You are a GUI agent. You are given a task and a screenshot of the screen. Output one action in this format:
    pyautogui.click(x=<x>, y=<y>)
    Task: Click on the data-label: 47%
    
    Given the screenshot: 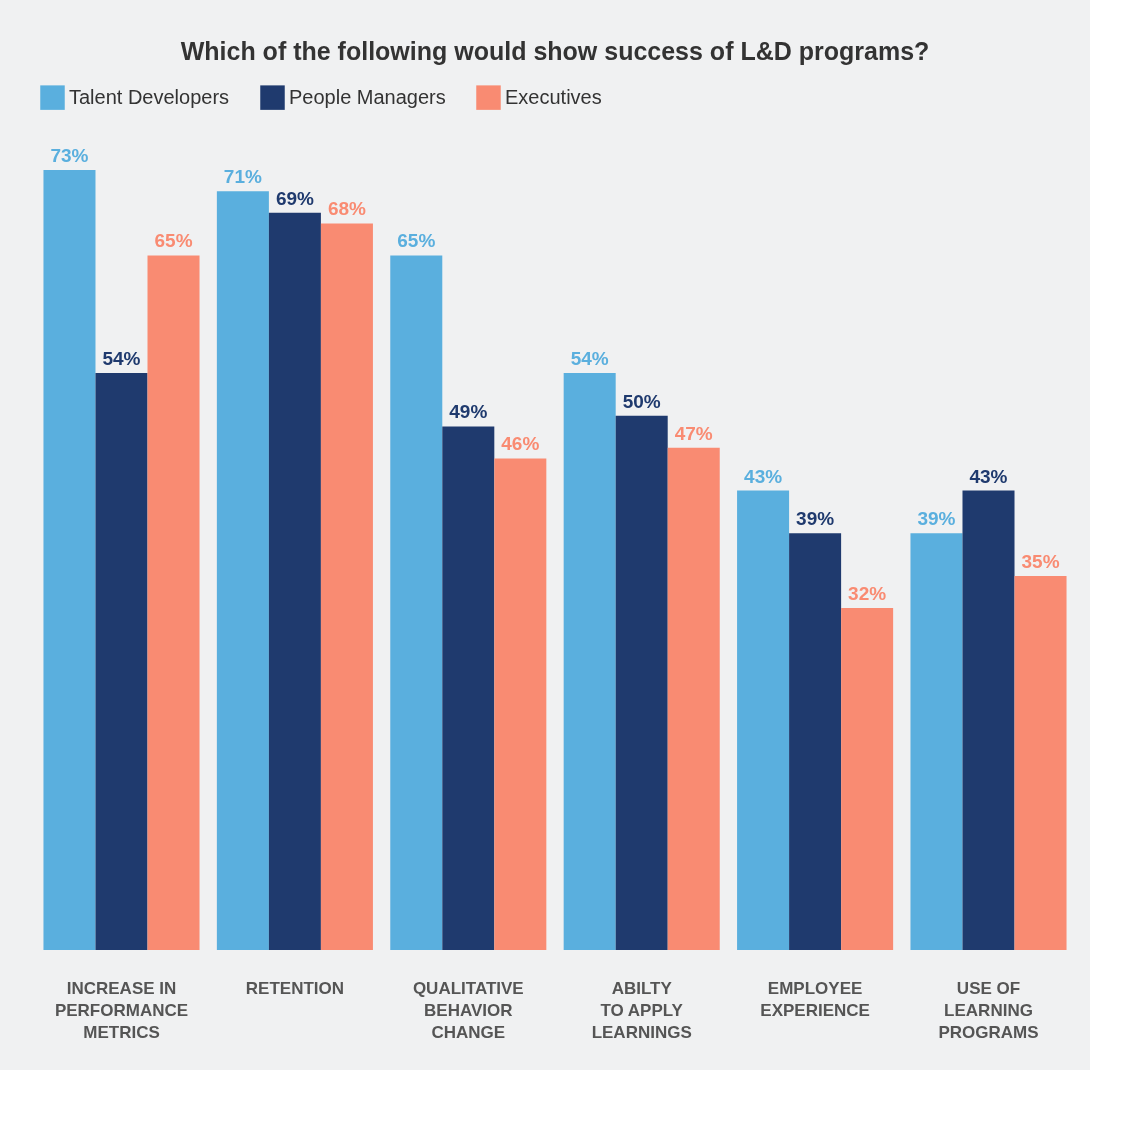 What is the action you would take?
    pyautogui.click(x=693, y=433)
    